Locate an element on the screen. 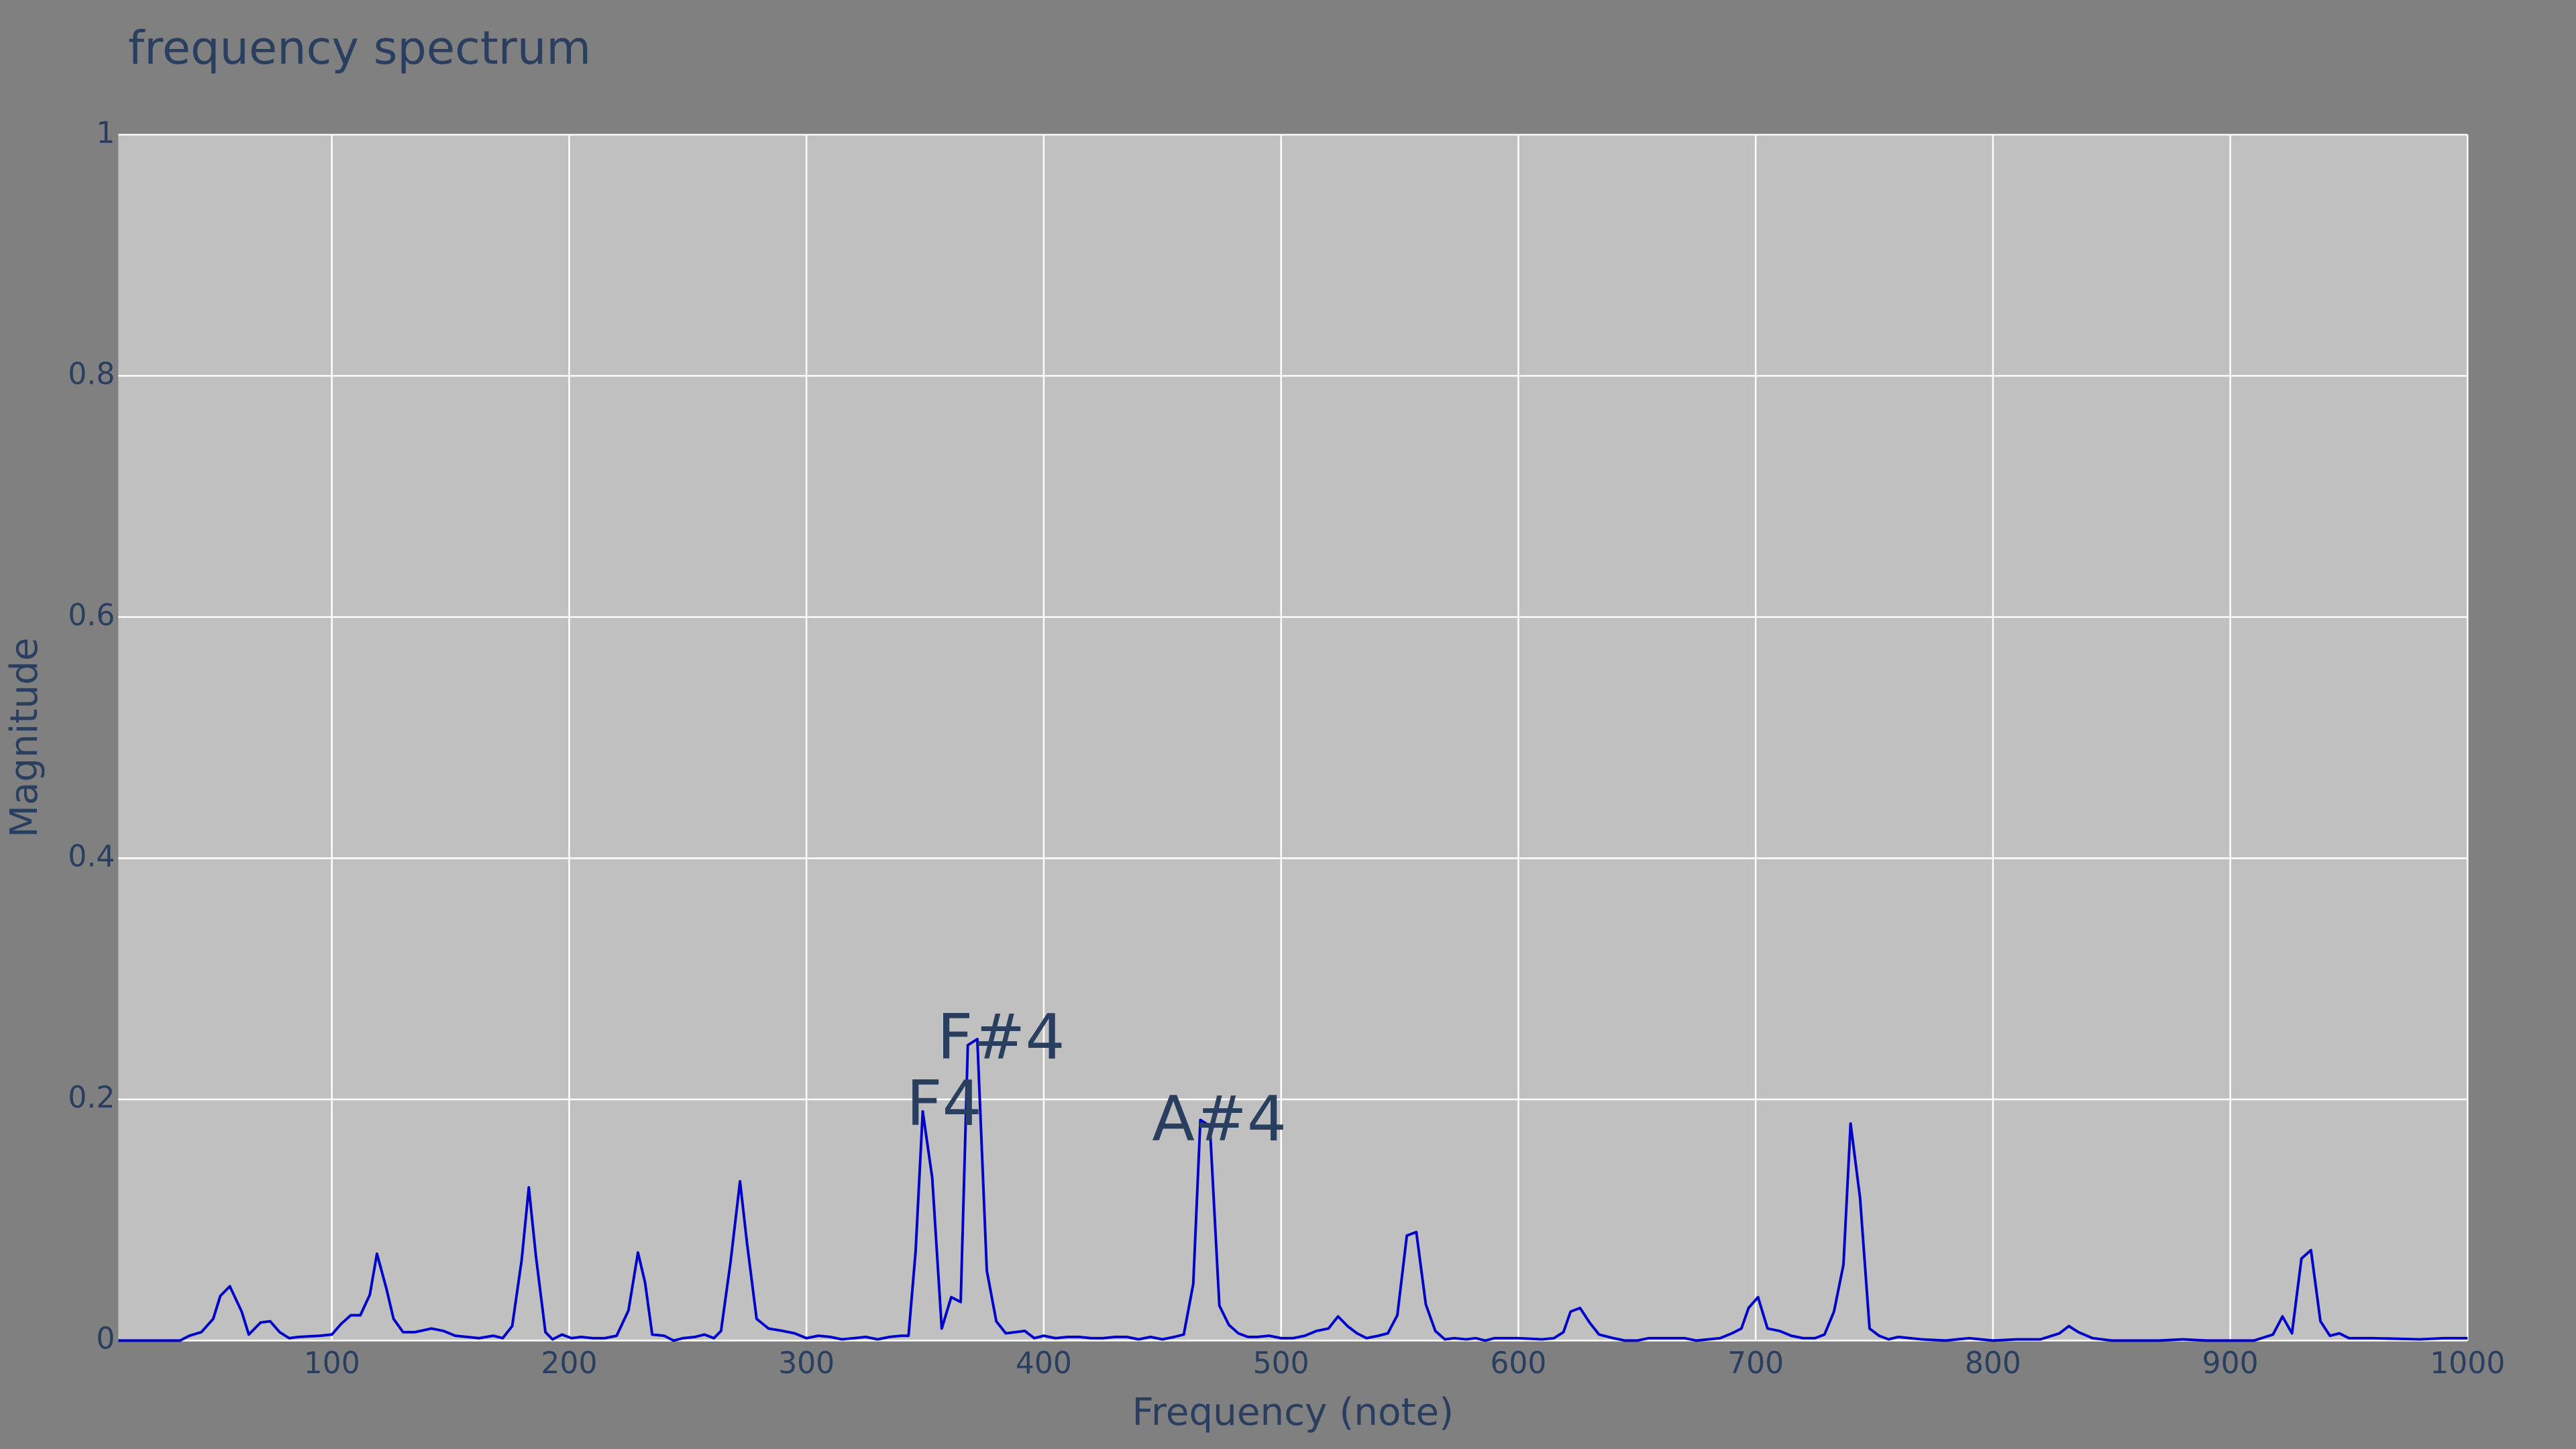  x-tick-label: 700 is located at coordinates (1755, 1363).